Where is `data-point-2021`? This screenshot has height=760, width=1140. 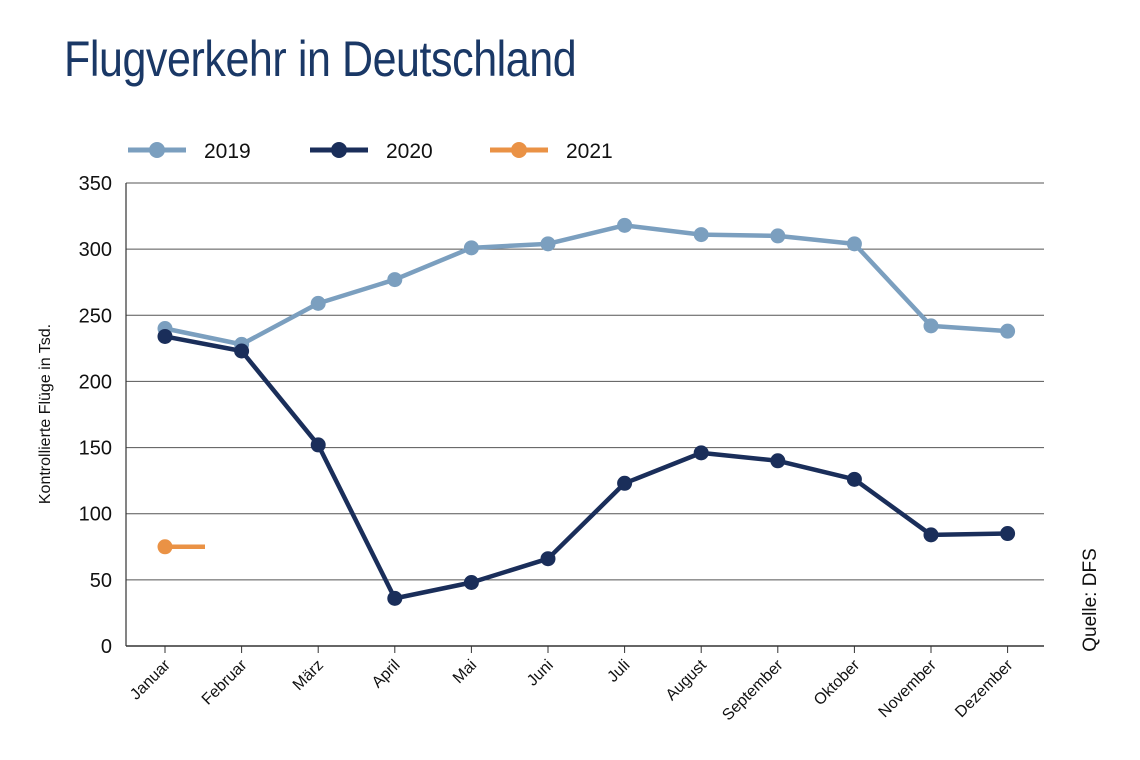
data-point-2021 is located at coordinates (165, 547).